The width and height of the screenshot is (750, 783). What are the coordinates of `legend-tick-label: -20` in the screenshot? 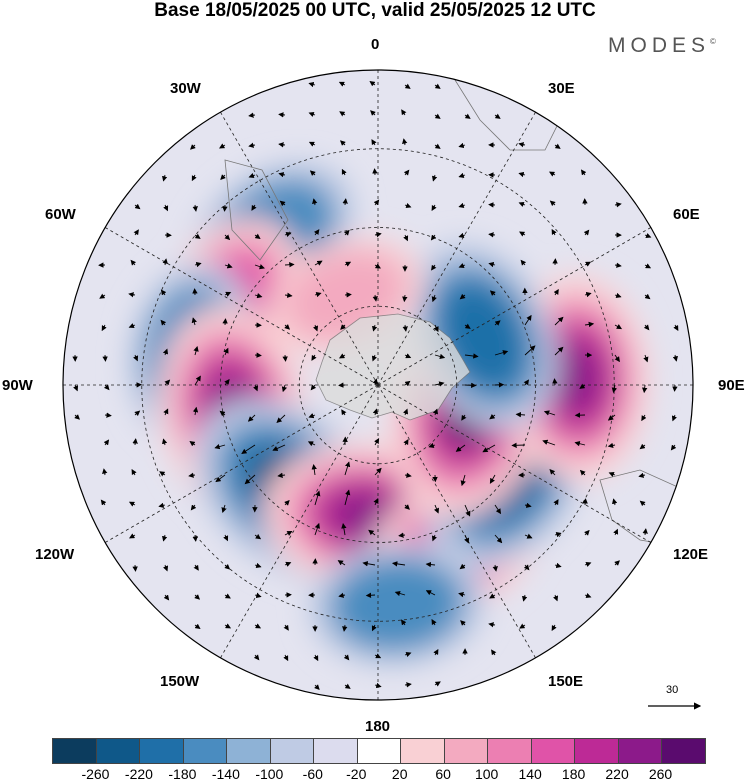 It's located at (356, 774).